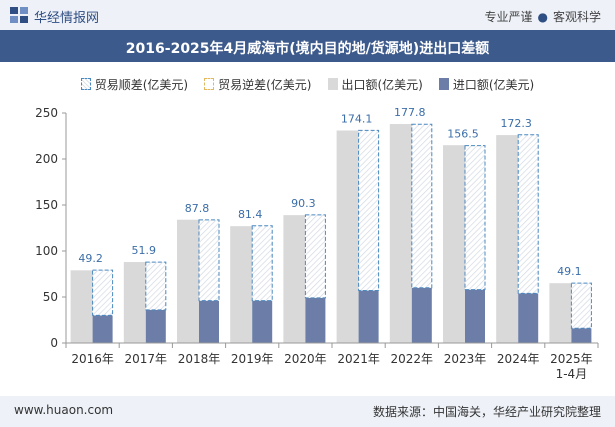 Image resolution: width=615 pixels, height=427 pixels. Describe the element at coordinates (46, 159) in the screenshot. I see `y-tick-label: 200` at that location.